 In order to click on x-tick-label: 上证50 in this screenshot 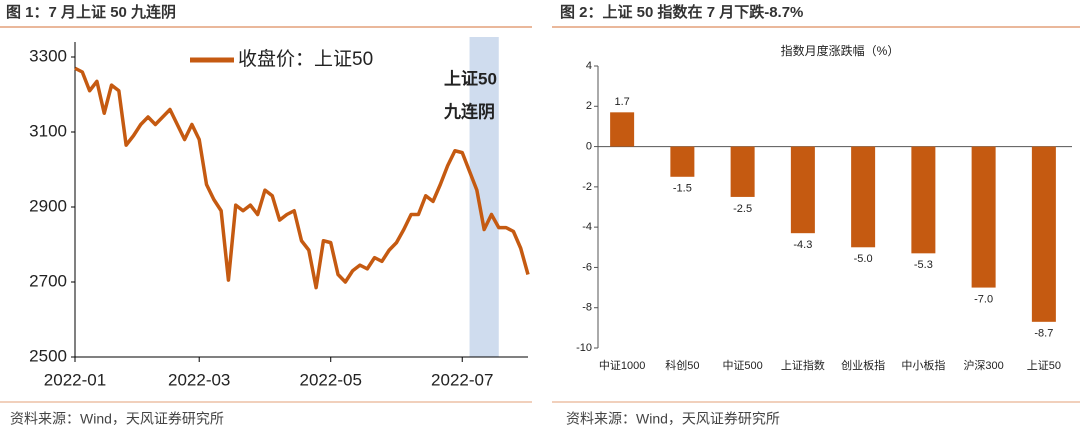, I will do `click(1044, 365)`.